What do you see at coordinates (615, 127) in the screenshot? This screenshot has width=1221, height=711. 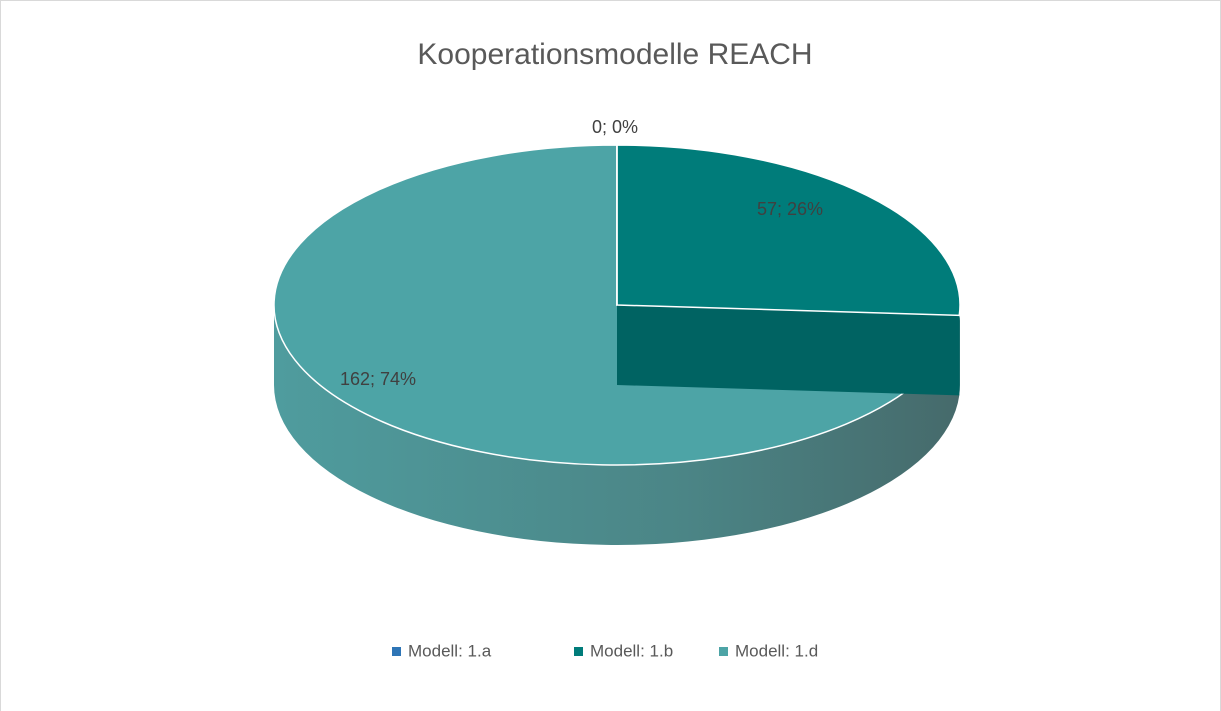 I see `data-label: 0; 0%` at bounding box center [615, 127].